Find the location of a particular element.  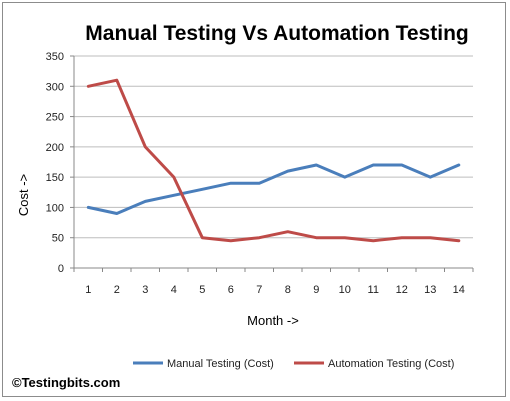

y-tick-label: 350 is located at coordinates (55, 57).